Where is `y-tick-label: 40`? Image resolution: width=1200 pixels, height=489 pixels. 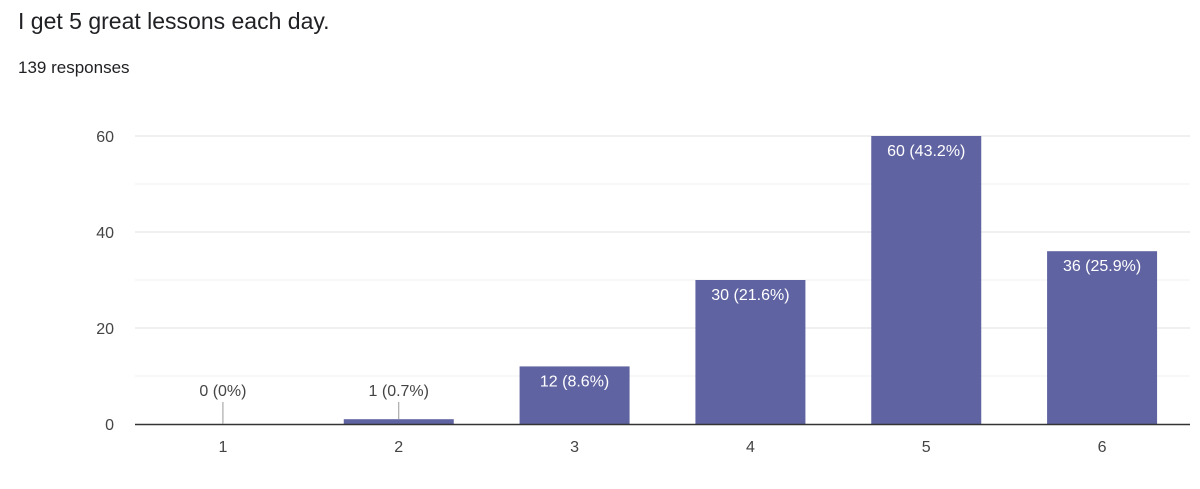
y-tick-label: 40 is located at coordinates (105, 233).